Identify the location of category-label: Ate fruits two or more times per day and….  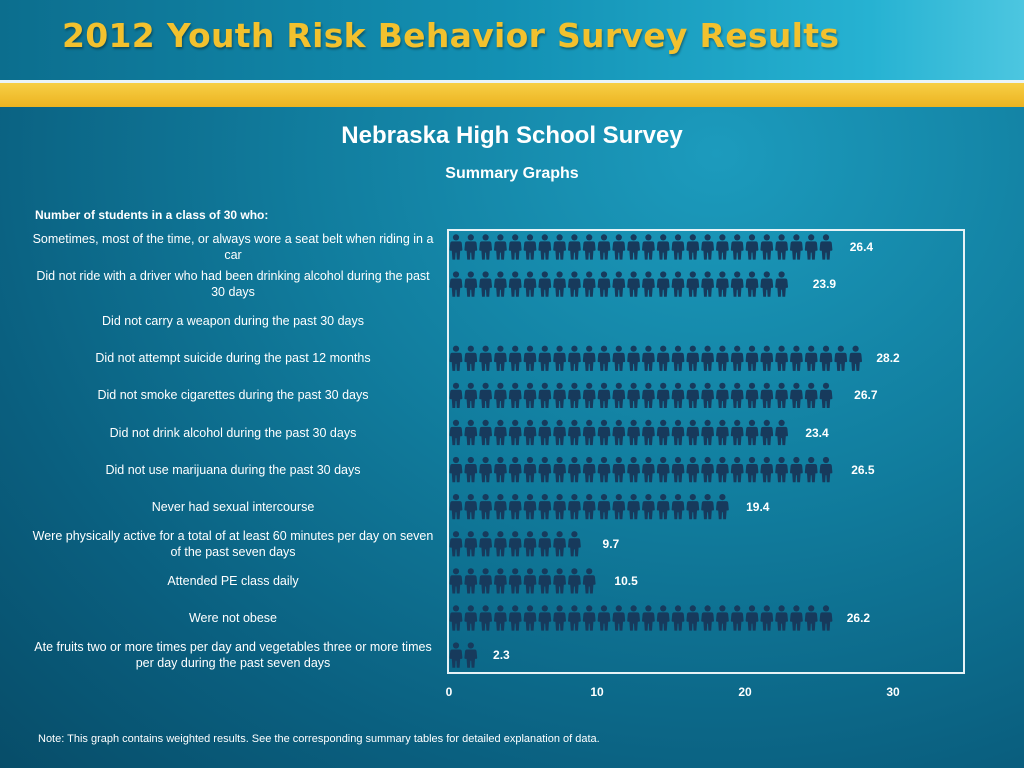
(233, 655).